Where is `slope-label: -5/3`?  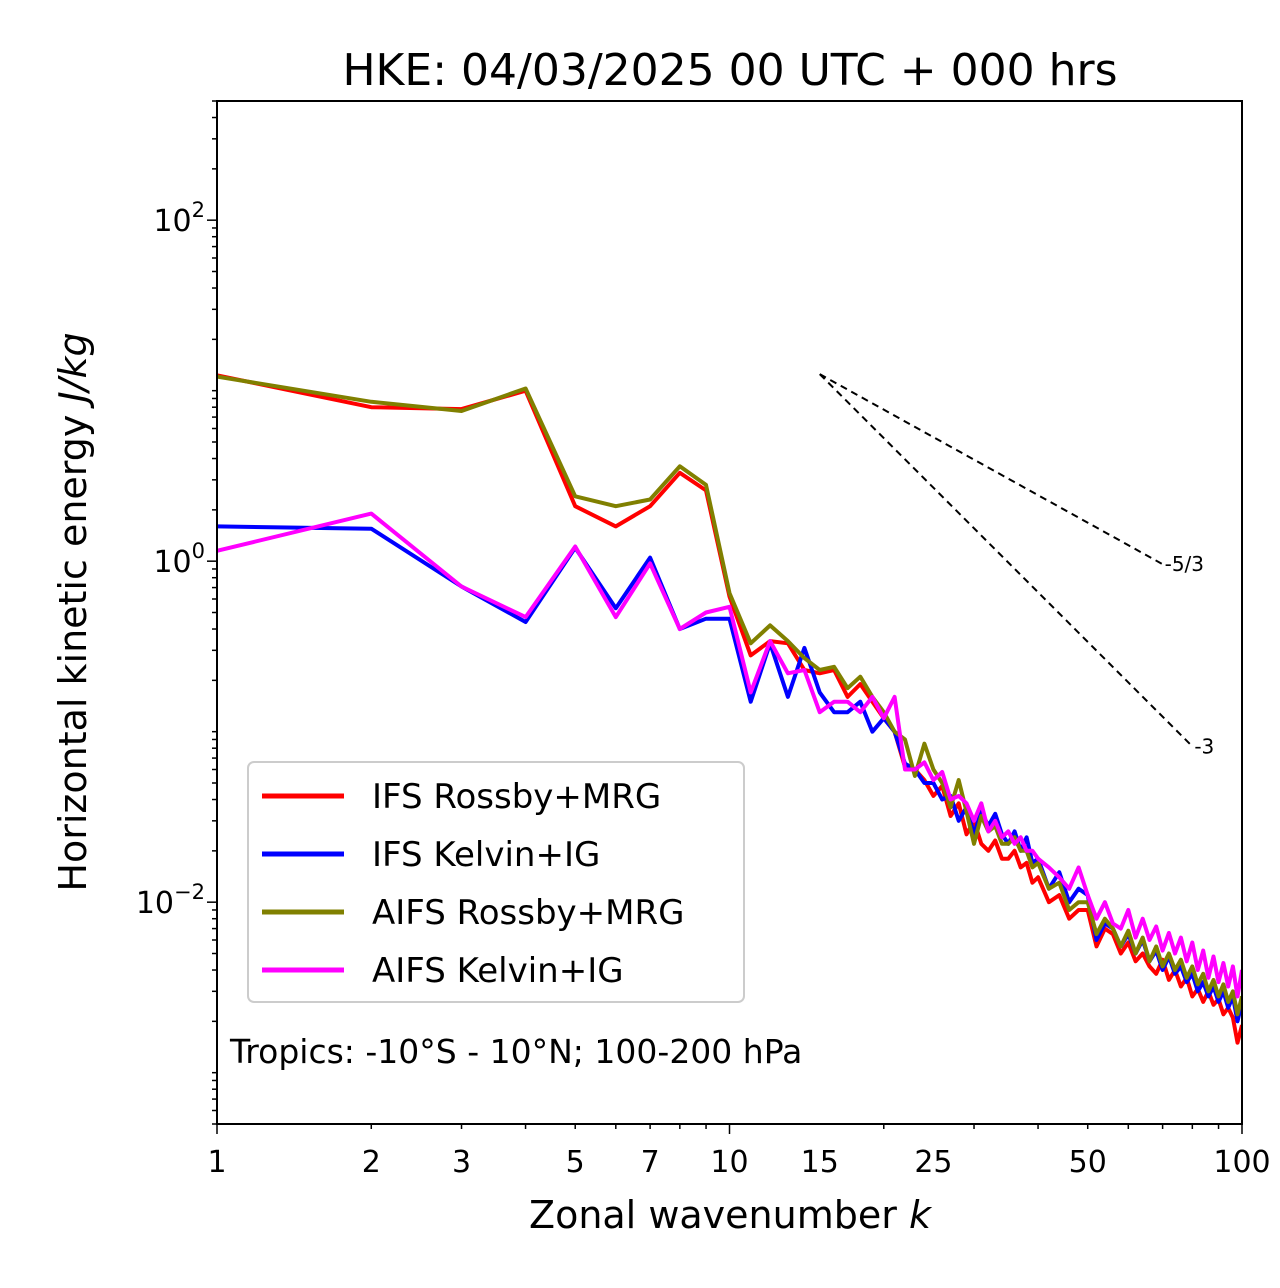
slope-label: -5/3 is located at coordinates (1184, 564).